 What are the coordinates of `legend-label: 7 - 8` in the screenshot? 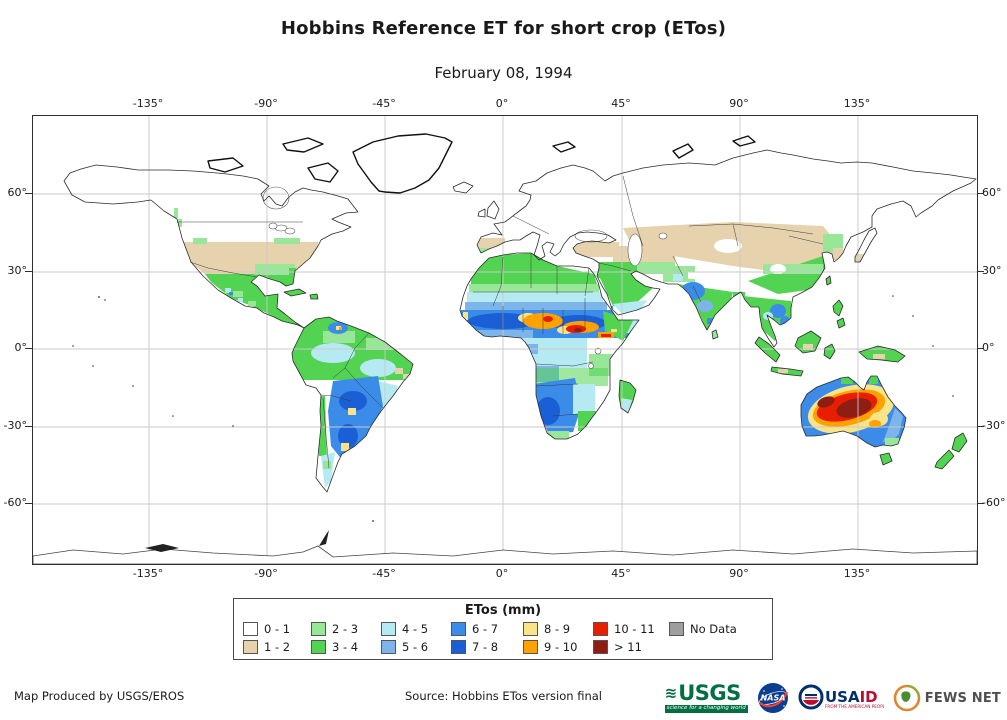 It's located at (485, 647).